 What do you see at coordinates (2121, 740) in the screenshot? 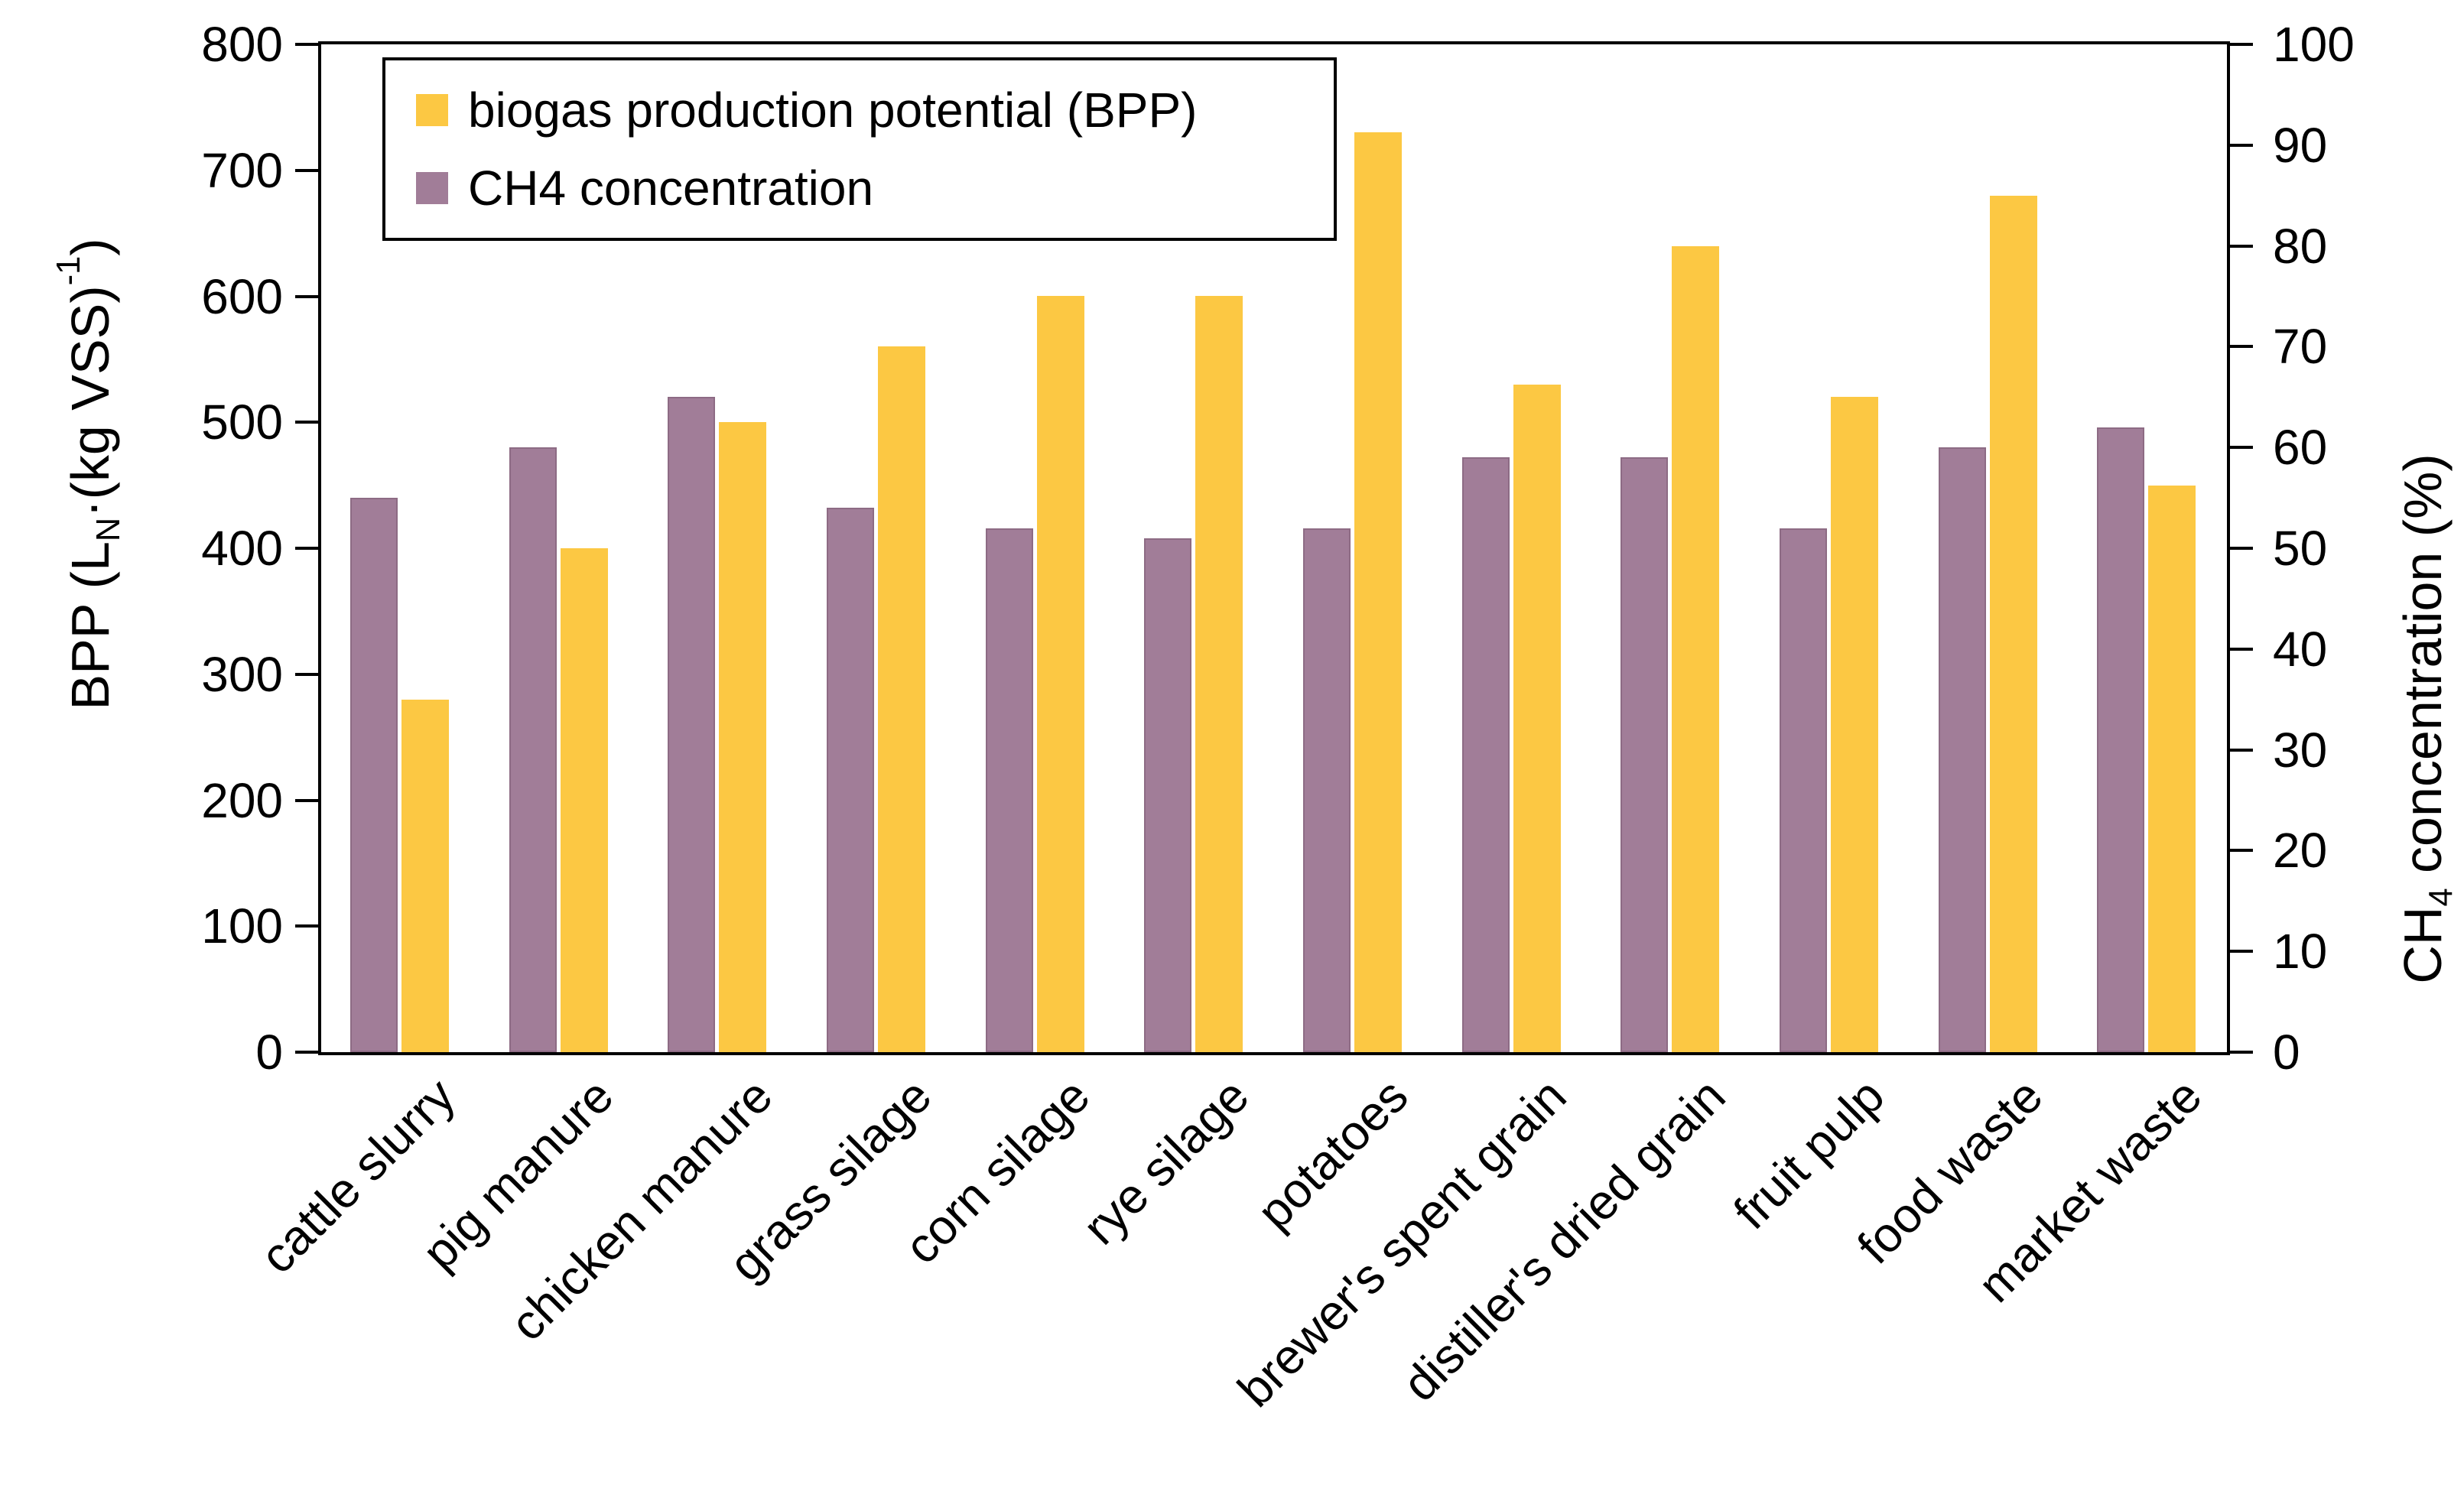
I see `bar-ch4-market-waste` at bounding box center [2121, 740].